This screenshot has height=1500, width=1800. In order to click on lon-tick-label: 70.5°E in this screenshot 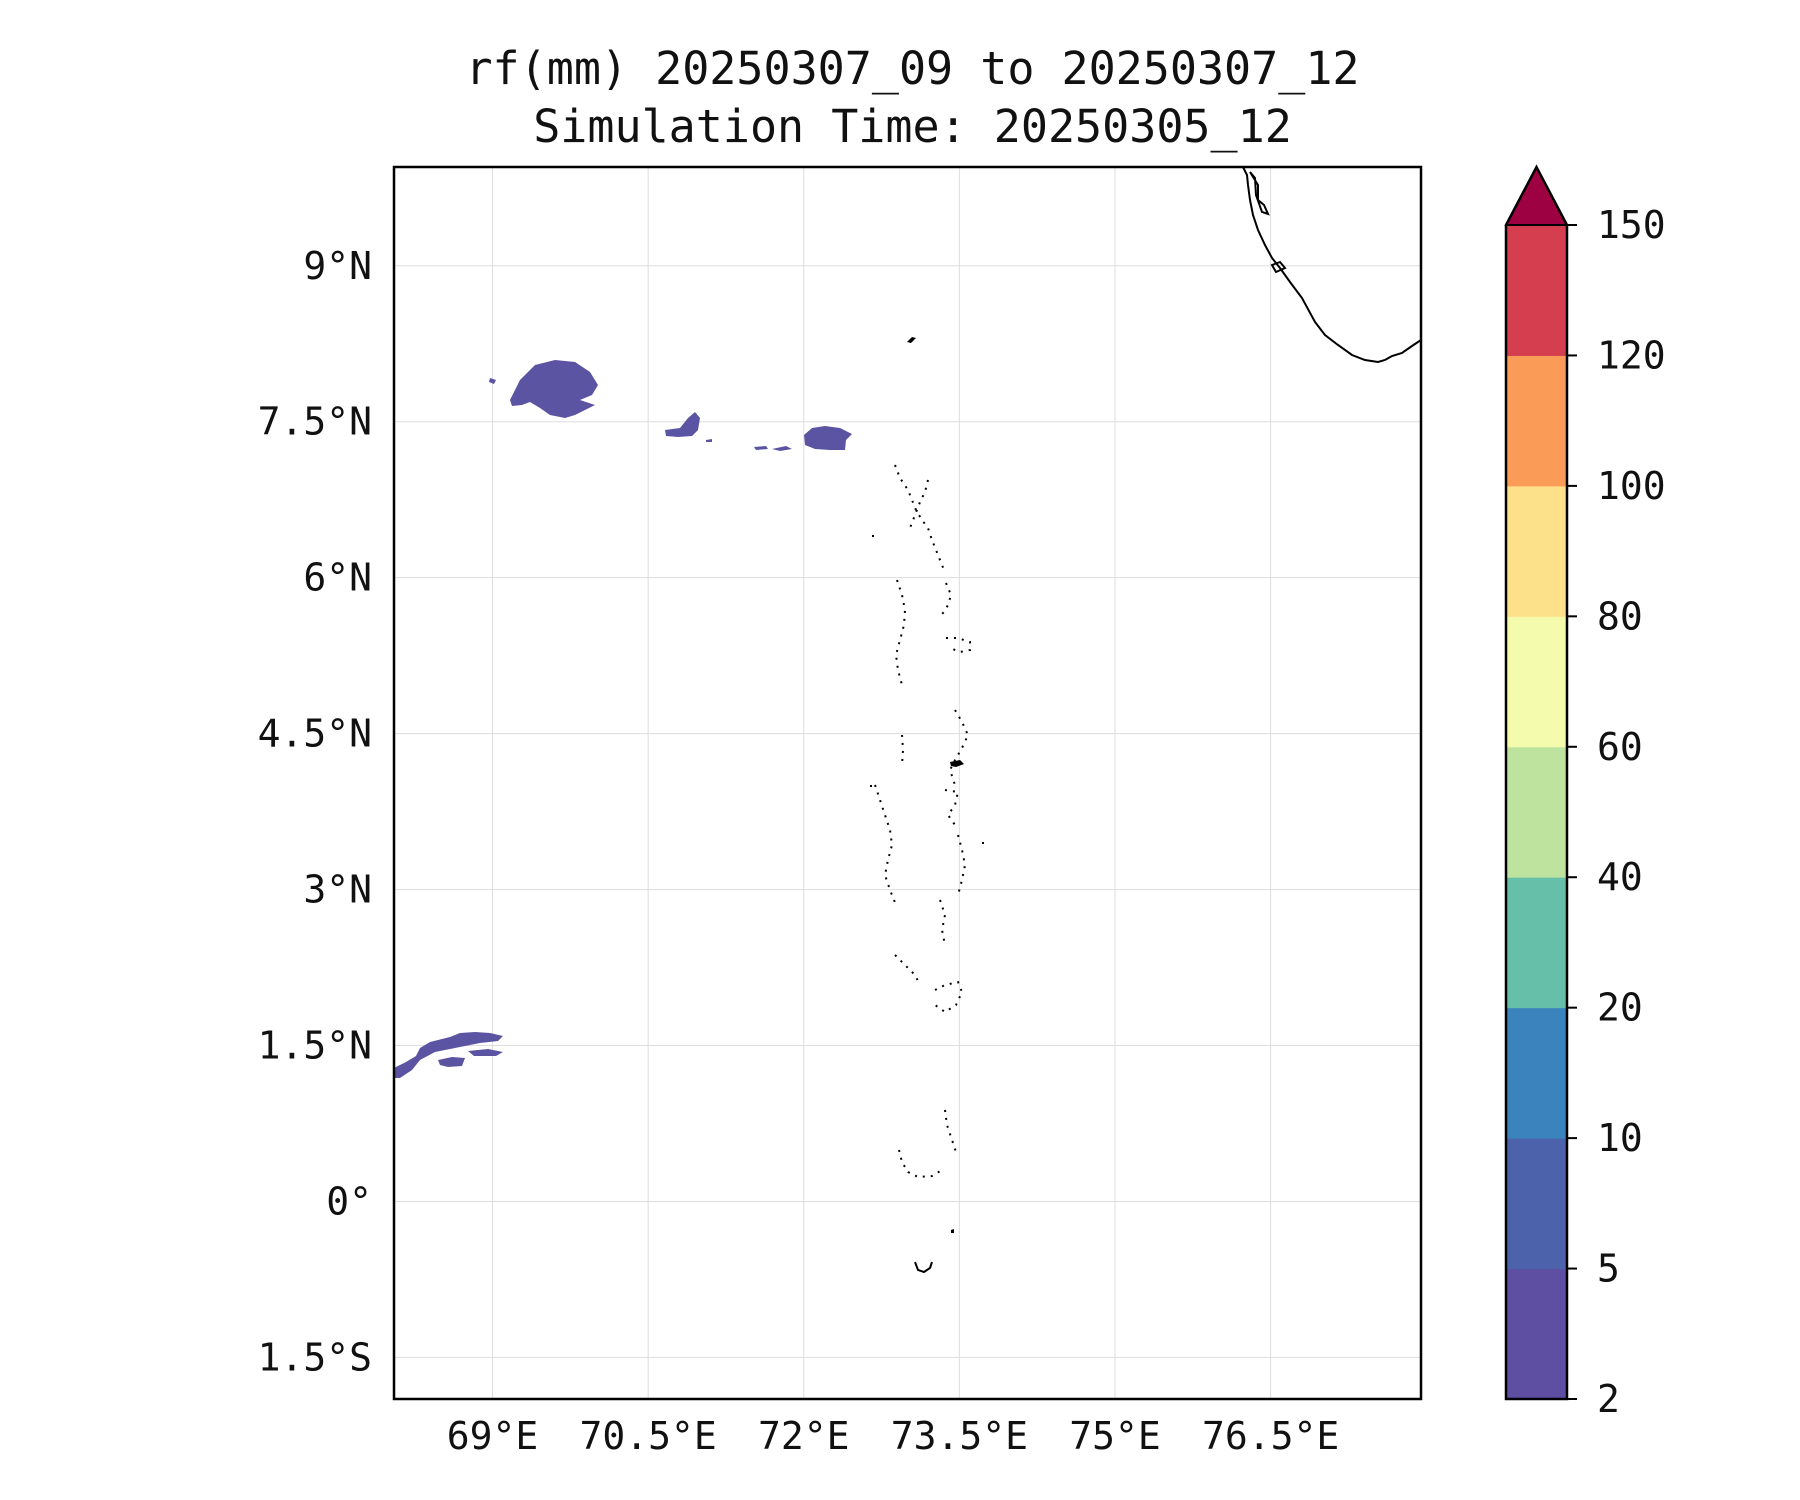, I will do `click(648, 1436)`.